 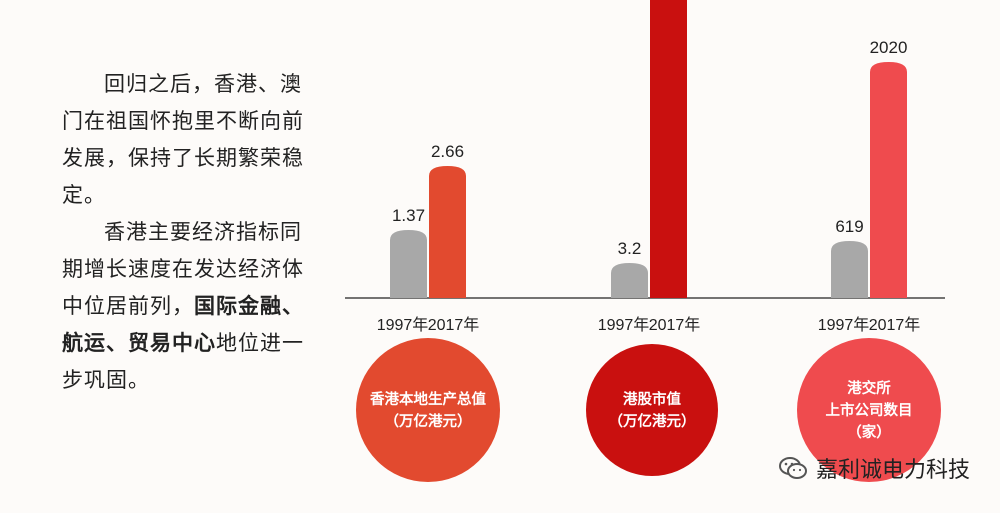 I want to click on watermark-text: 嘉利诚电力科技, so click(x=892, y=470).